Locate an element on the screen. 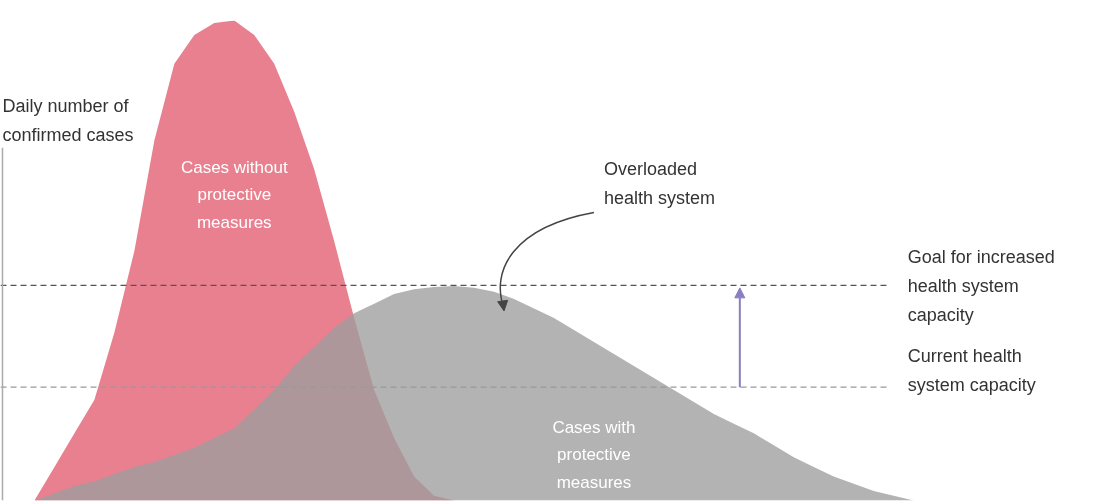 Image resolution: width=1097 pixels, height=503 pixels. series-label: Cases with protective measures is located at coordinates (594, 454).